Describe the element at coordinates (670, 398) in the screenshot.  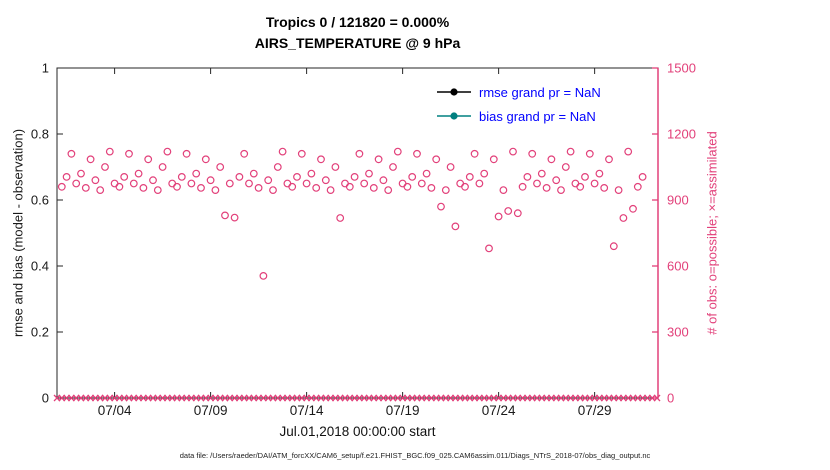
I see `y-right-tick-label: 0` at that location.